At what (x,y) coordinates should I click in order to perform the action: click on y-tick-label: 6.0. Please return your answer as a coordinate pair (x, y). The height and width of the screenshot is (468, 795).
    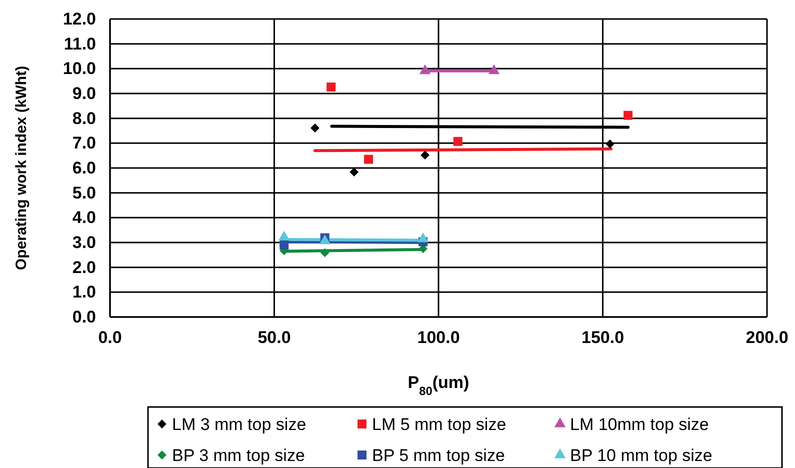
    Looking at the image, I should click on (84, 168).